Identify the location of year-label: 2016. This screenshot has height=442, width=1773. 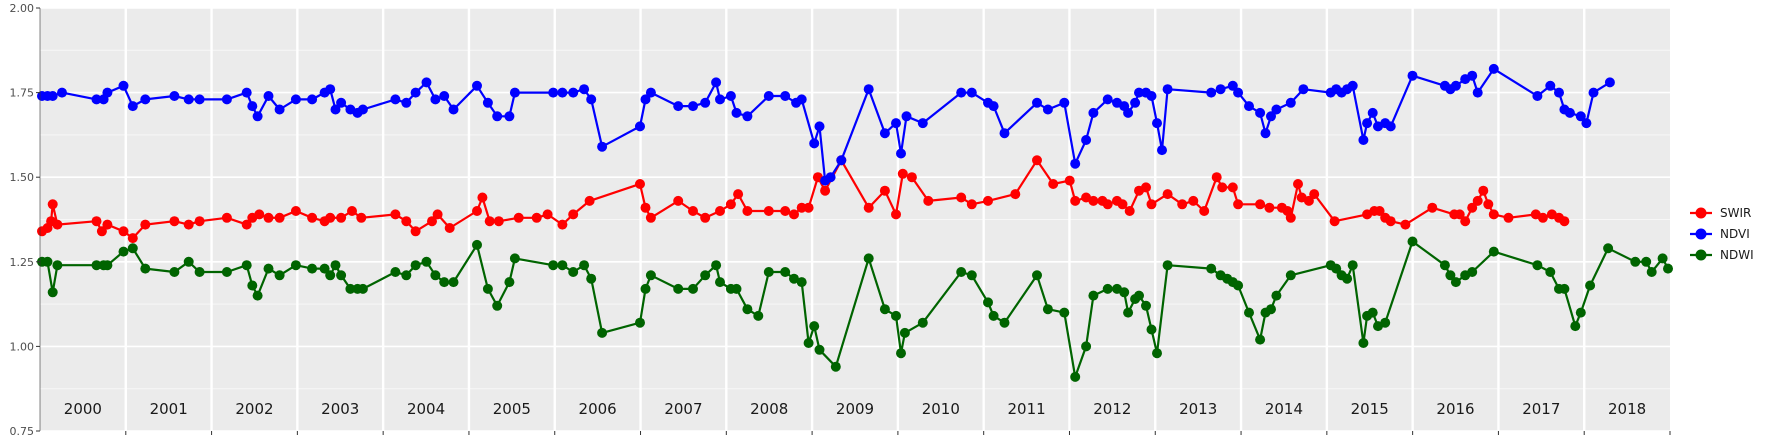
(1455, 409).